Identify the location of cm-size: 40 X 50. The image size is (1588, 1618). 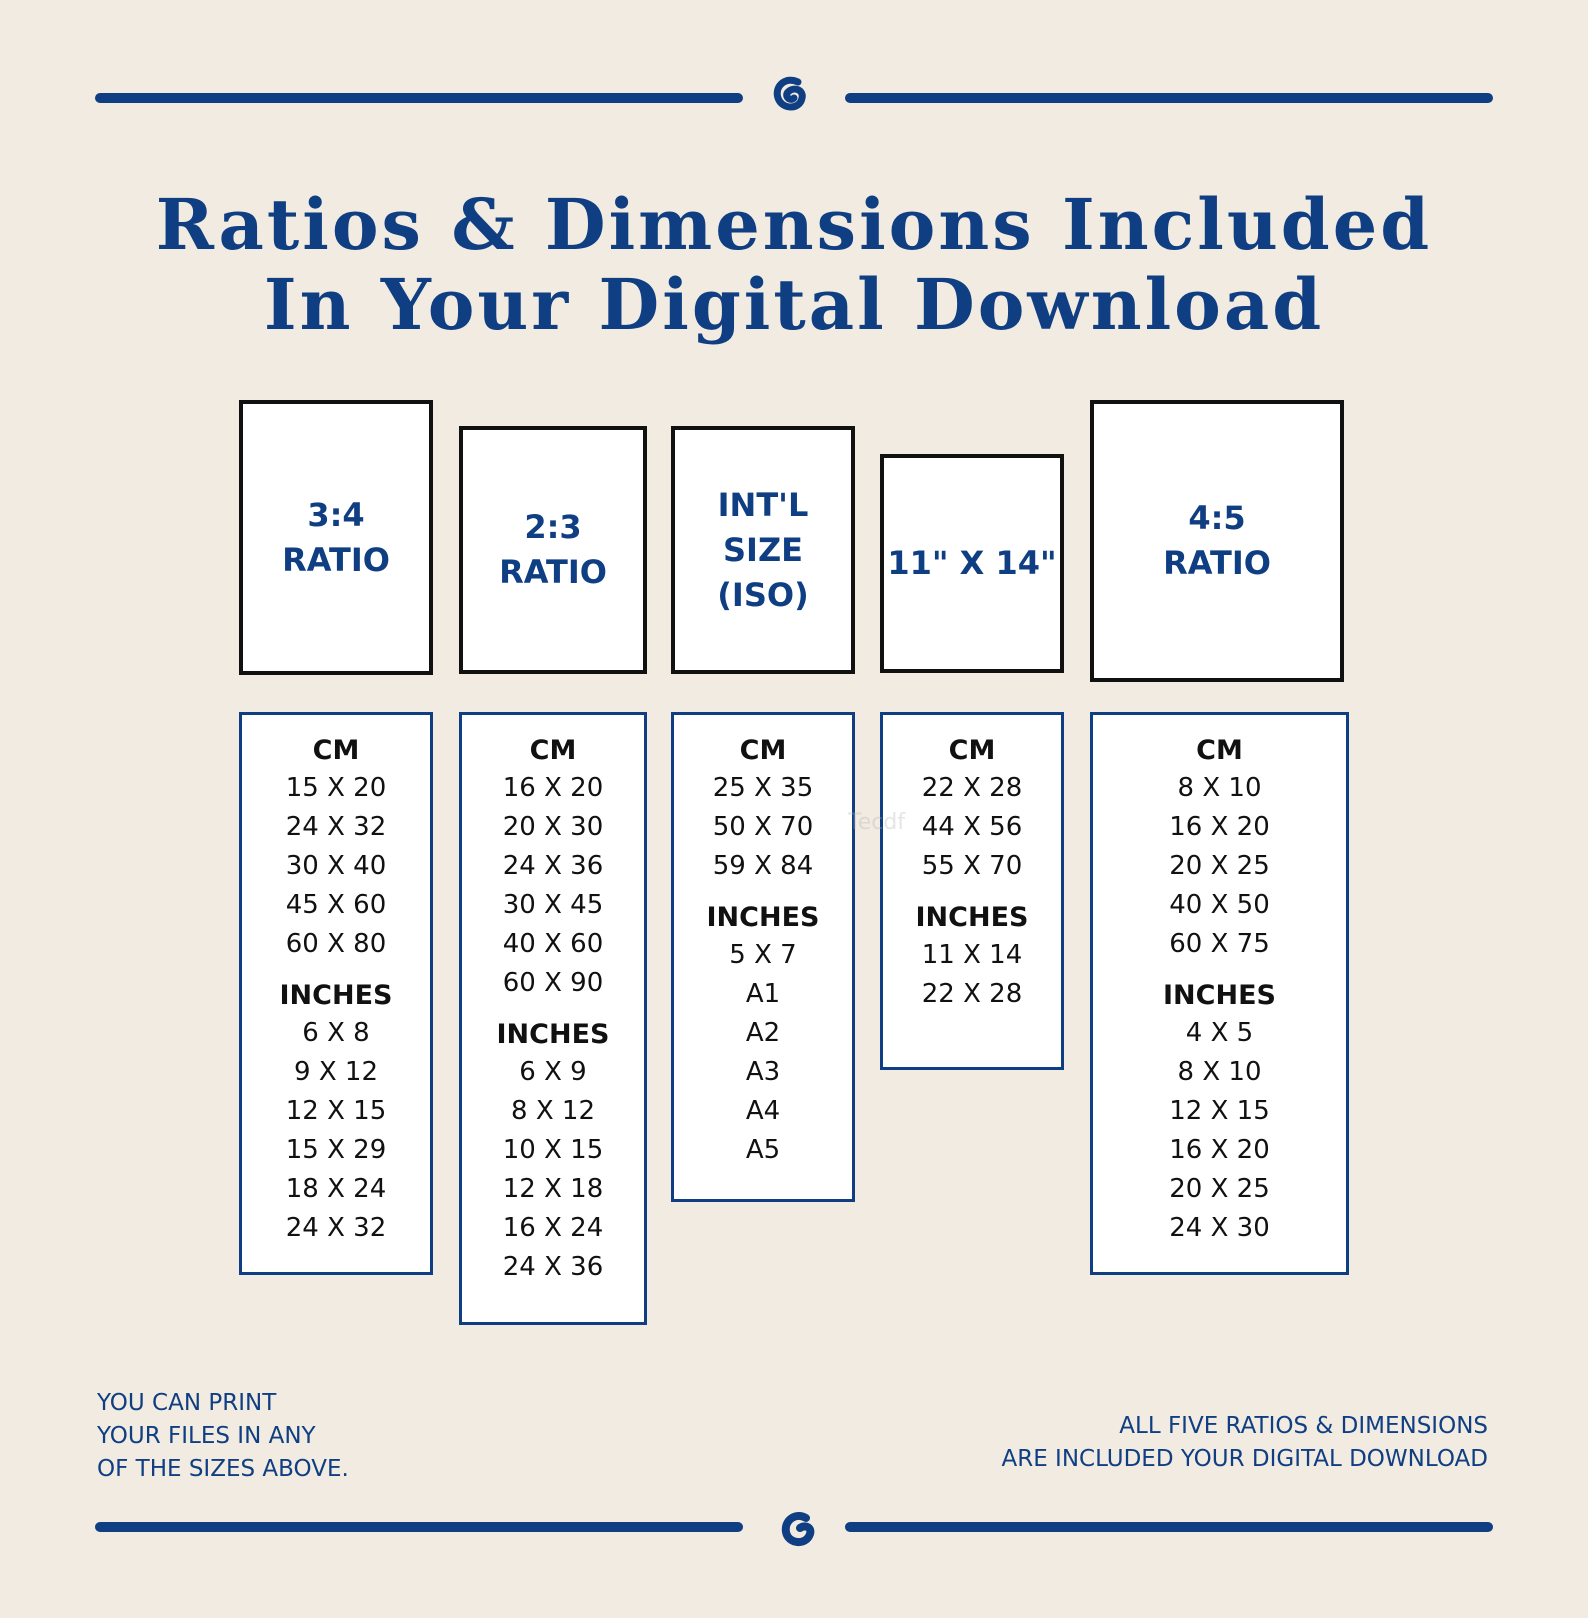
(1219, 905).